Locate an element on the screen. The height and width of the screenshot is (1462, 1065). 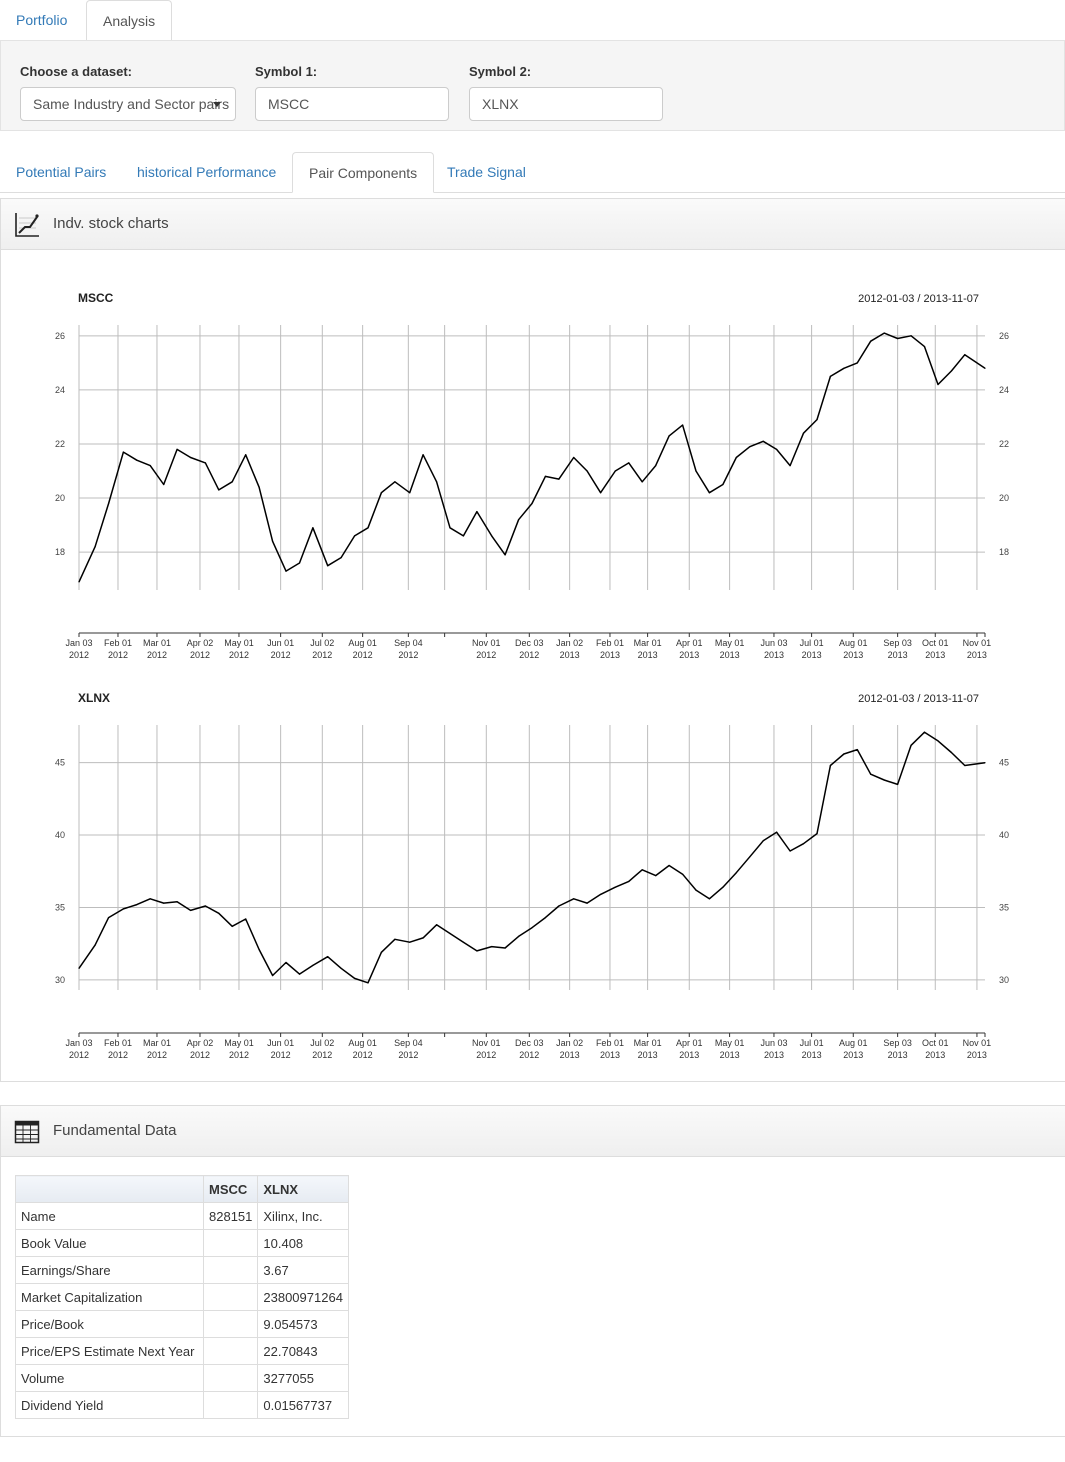
y-tick-label-left: 20 is located at coordinates (60, 498).